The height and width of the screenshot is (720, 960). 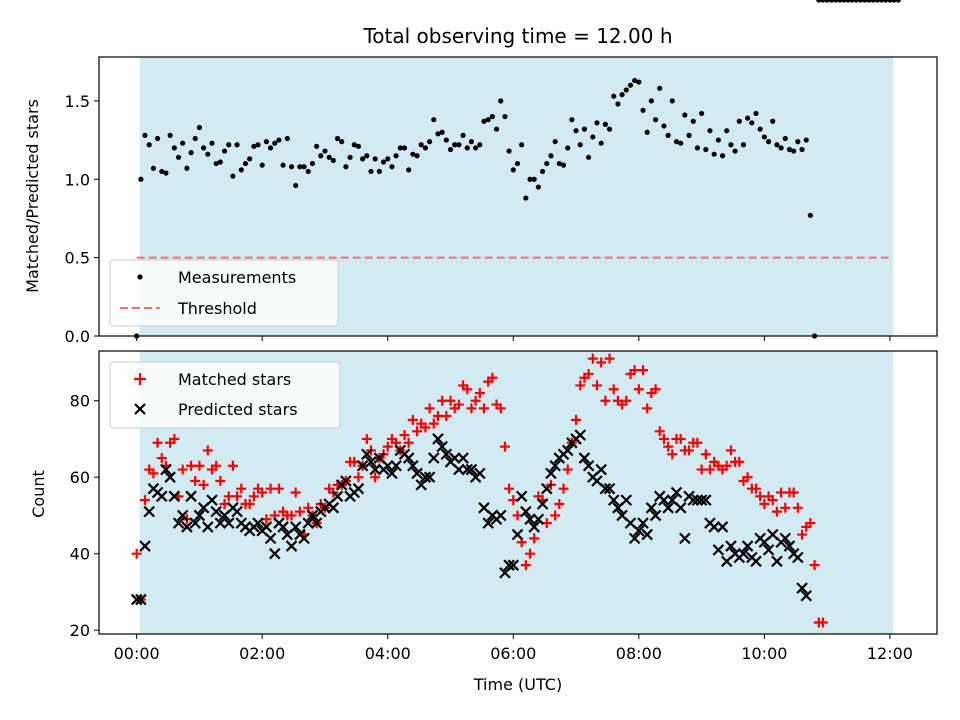 I want to click on y-tick-label: 60, so click(x=80, y=477).